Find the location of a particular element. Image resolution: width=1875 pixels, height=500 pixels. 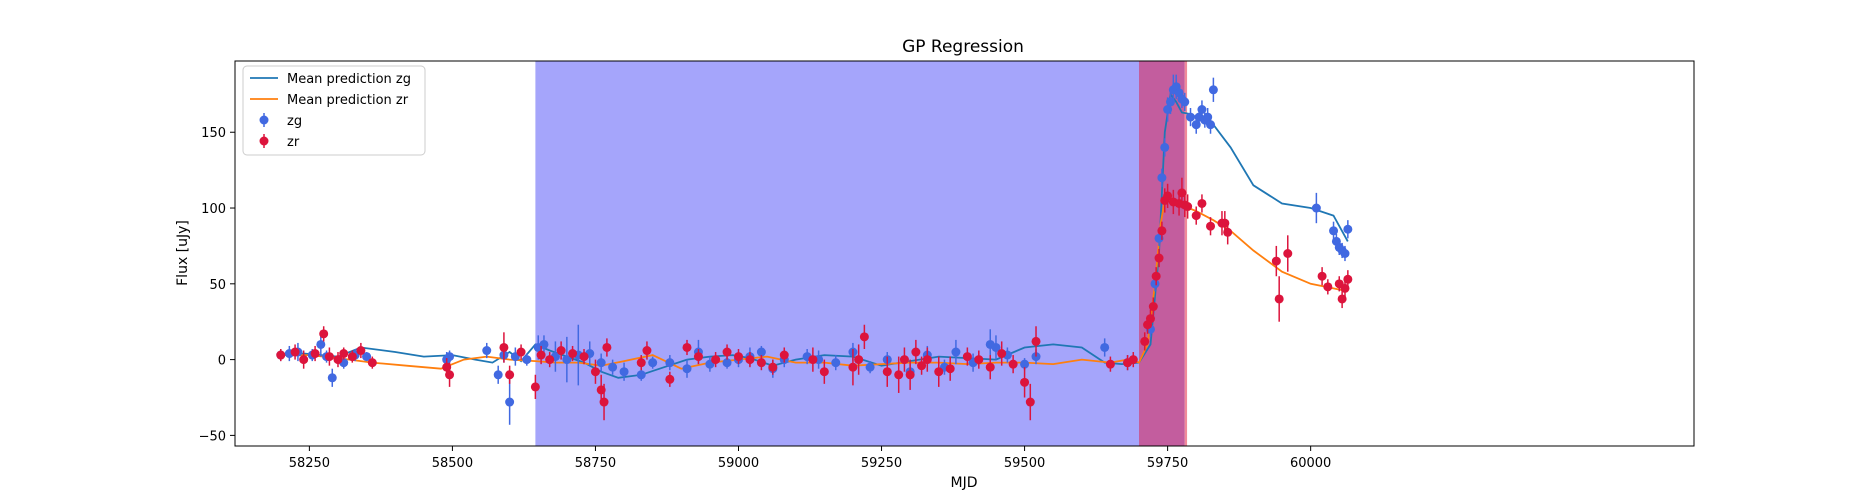

y-axis: −50 0 50 100 150 is located at coordinates (217, 285).